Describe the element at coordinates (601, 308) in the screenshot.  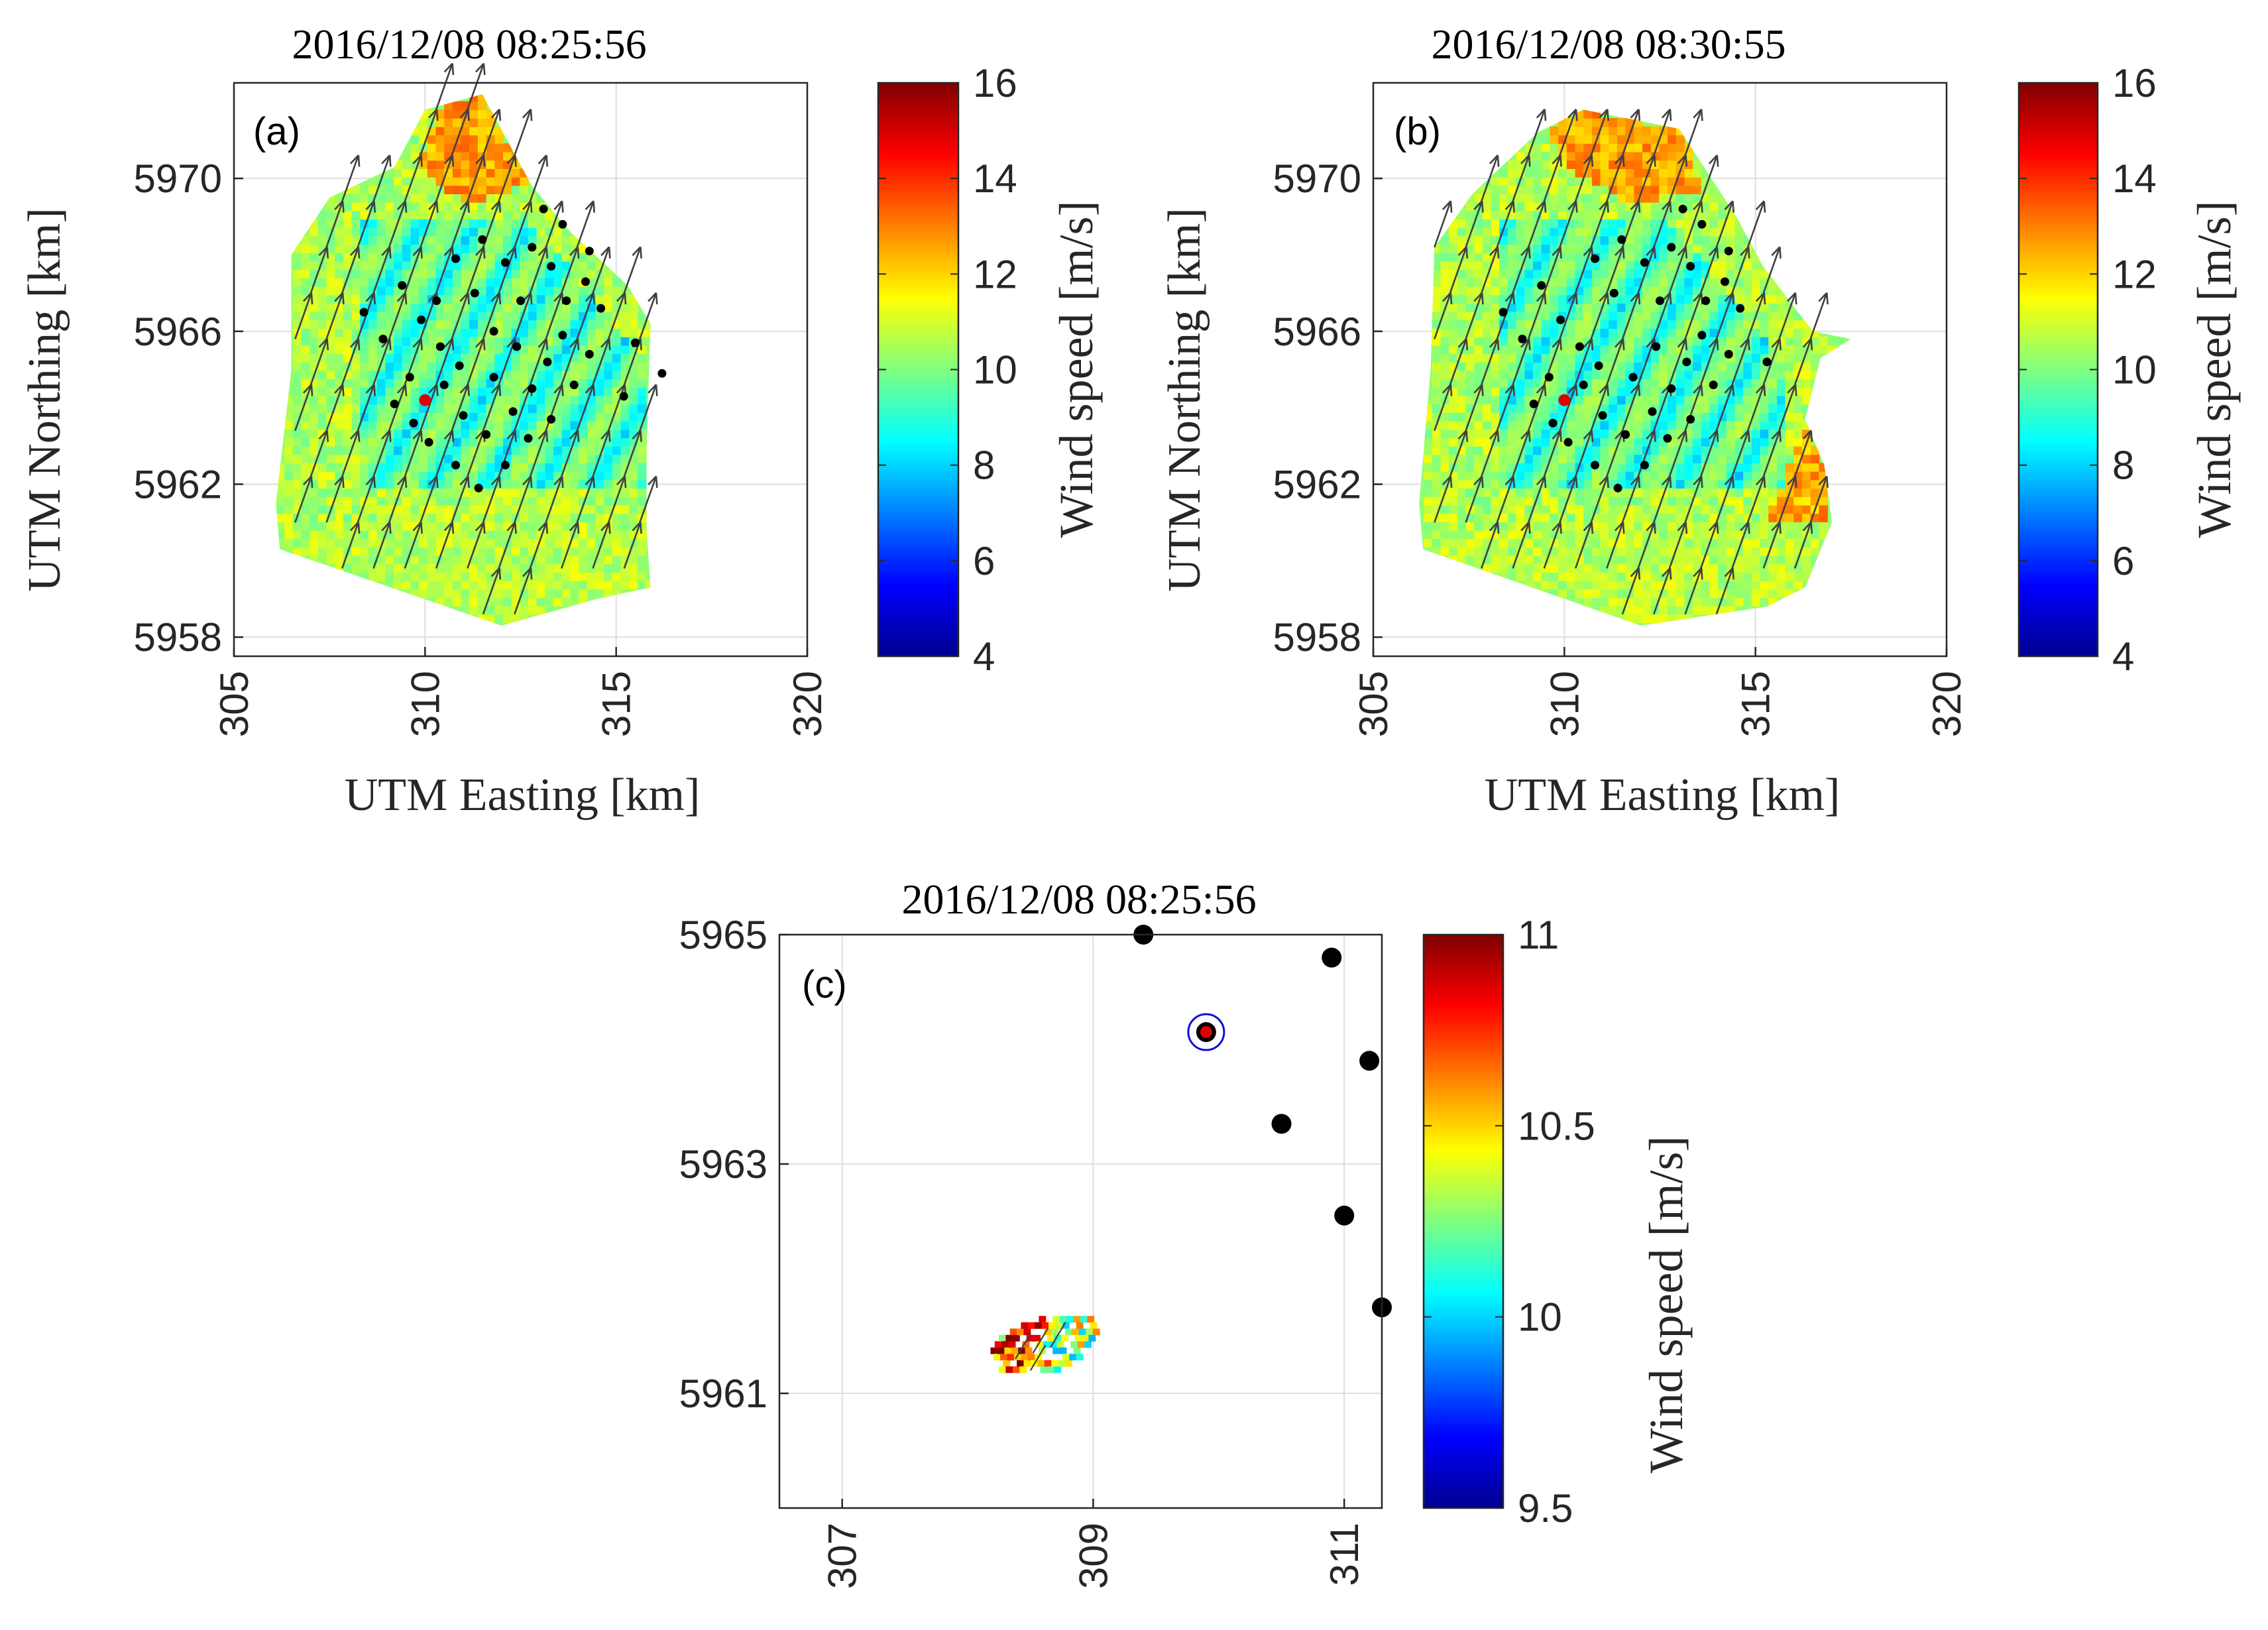
I see `a-turbine` at that location.